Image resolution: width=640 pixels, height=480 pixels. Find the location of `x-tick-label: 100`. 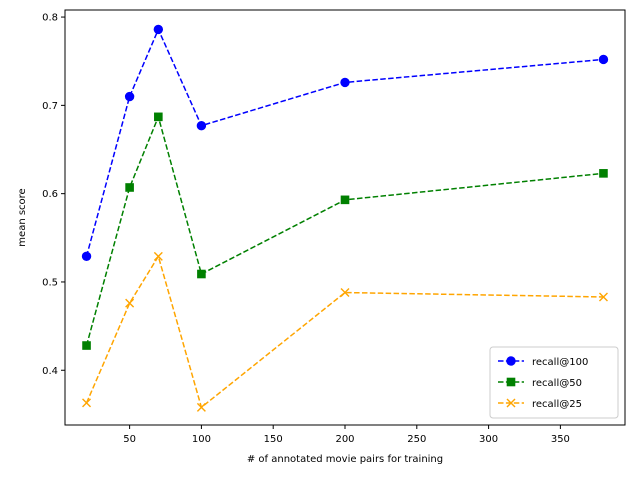

x-tick-label: 100 is located at coordinates (201, 439).